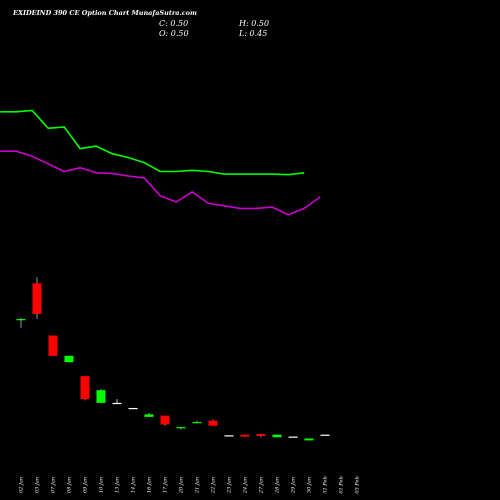  What do you see at coordinates (254, 23) in the screenshot?
I see `high-readout: H: 0.50` at bounding box center [254, 23].